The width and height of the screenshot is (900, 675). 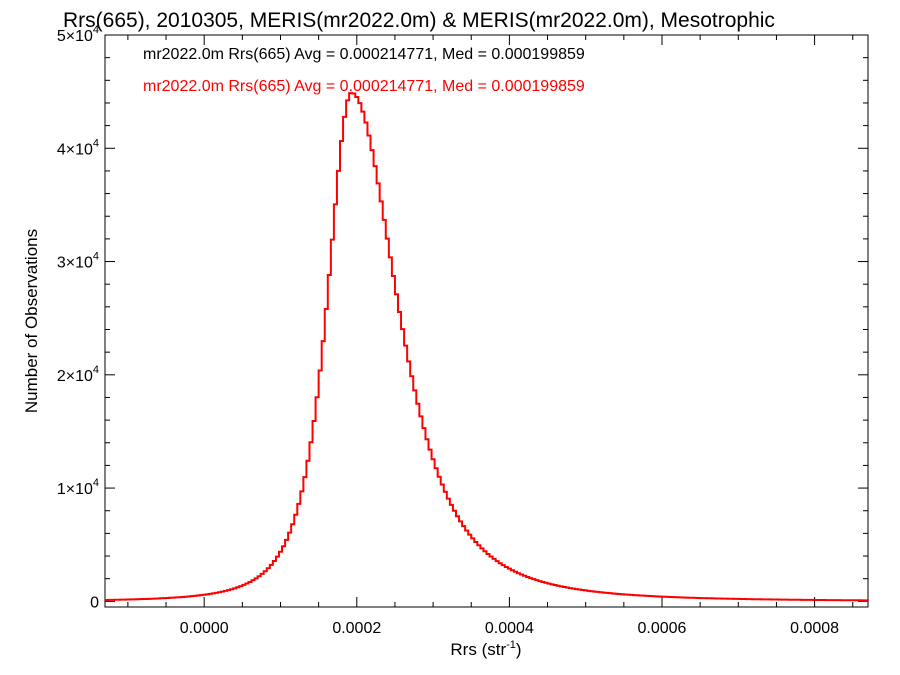 I want to click on y-axis-label: Number of Observations, so click(x=31, y=321).